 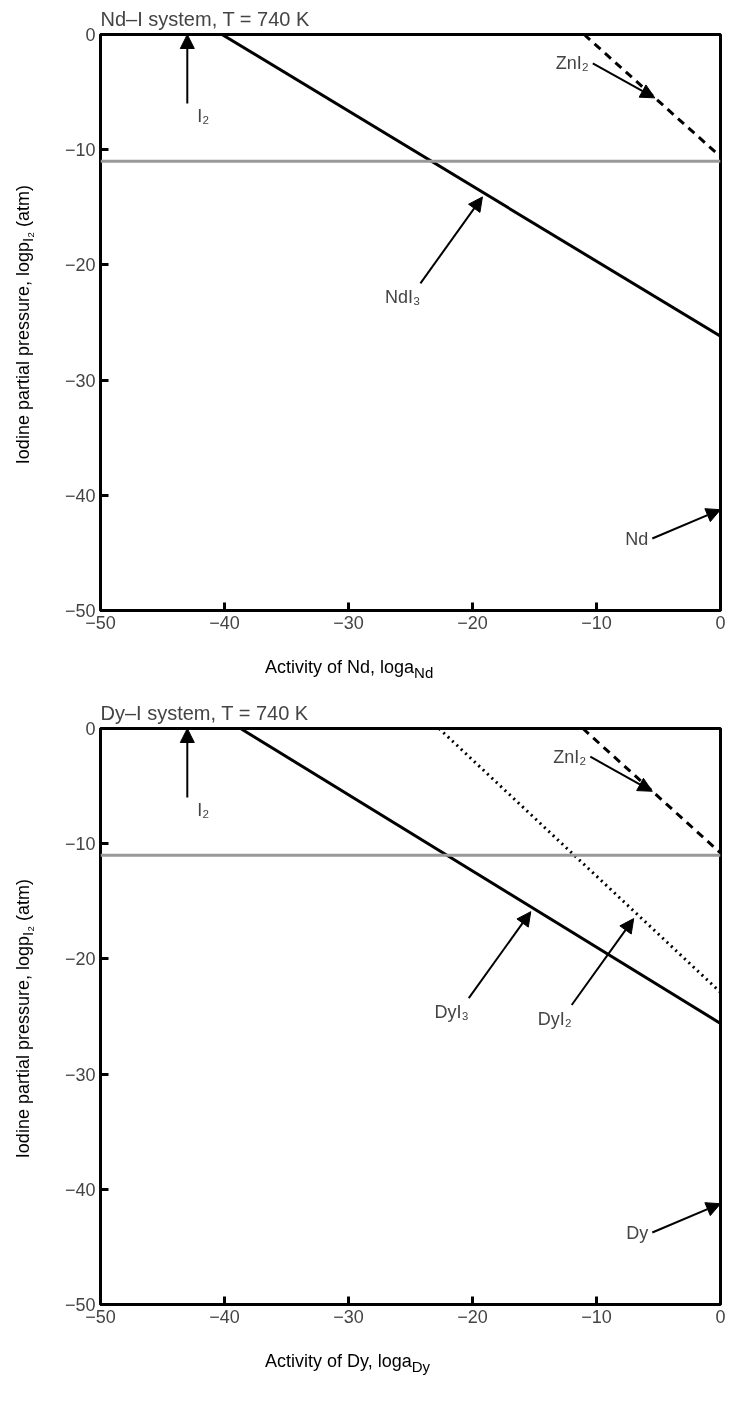 I want to click on x-axis-title: Activity of Dy, loga$_{Dy}$, so click(x=348, y=1363).